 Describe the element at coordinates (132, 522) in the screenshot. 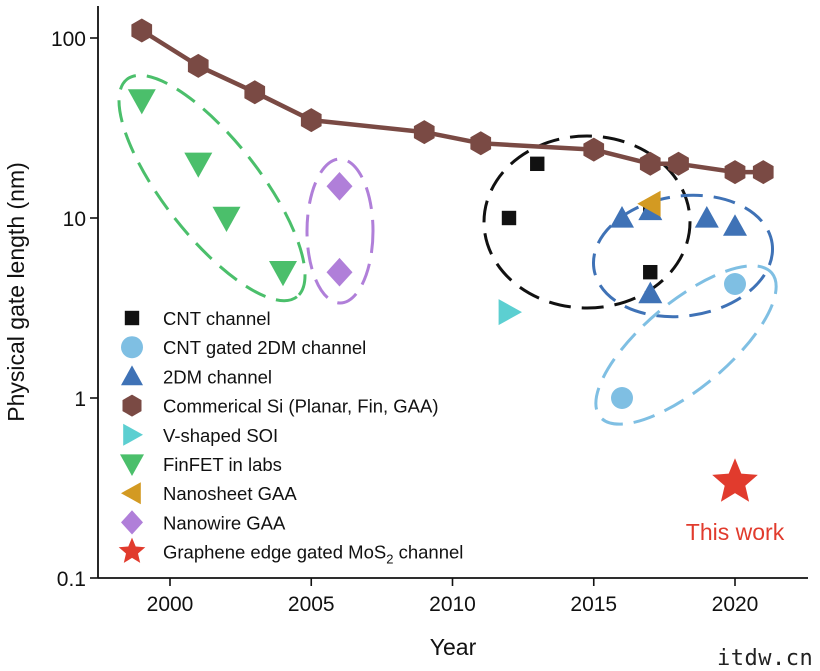

I see `legend-marker-nanowire-gaa` at that location.